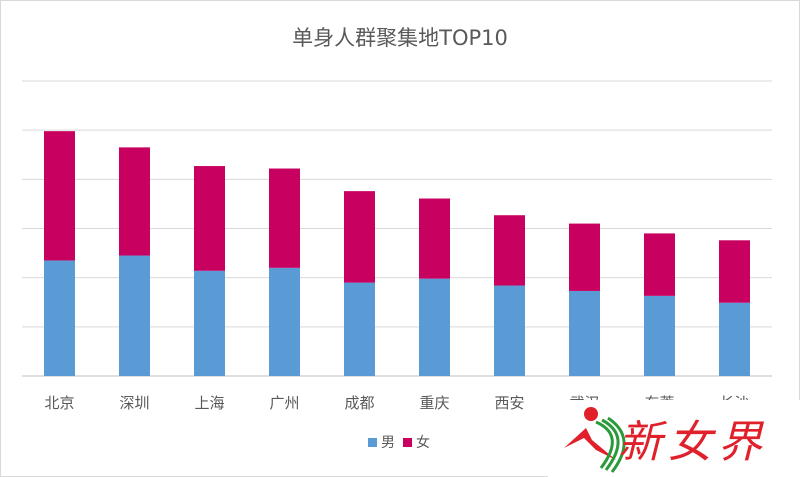 This screenshot has width=800, height=477. Describe the element at coordinates (59, 403) in the screenshot. I see `x-tick-label: 北京` at that location.